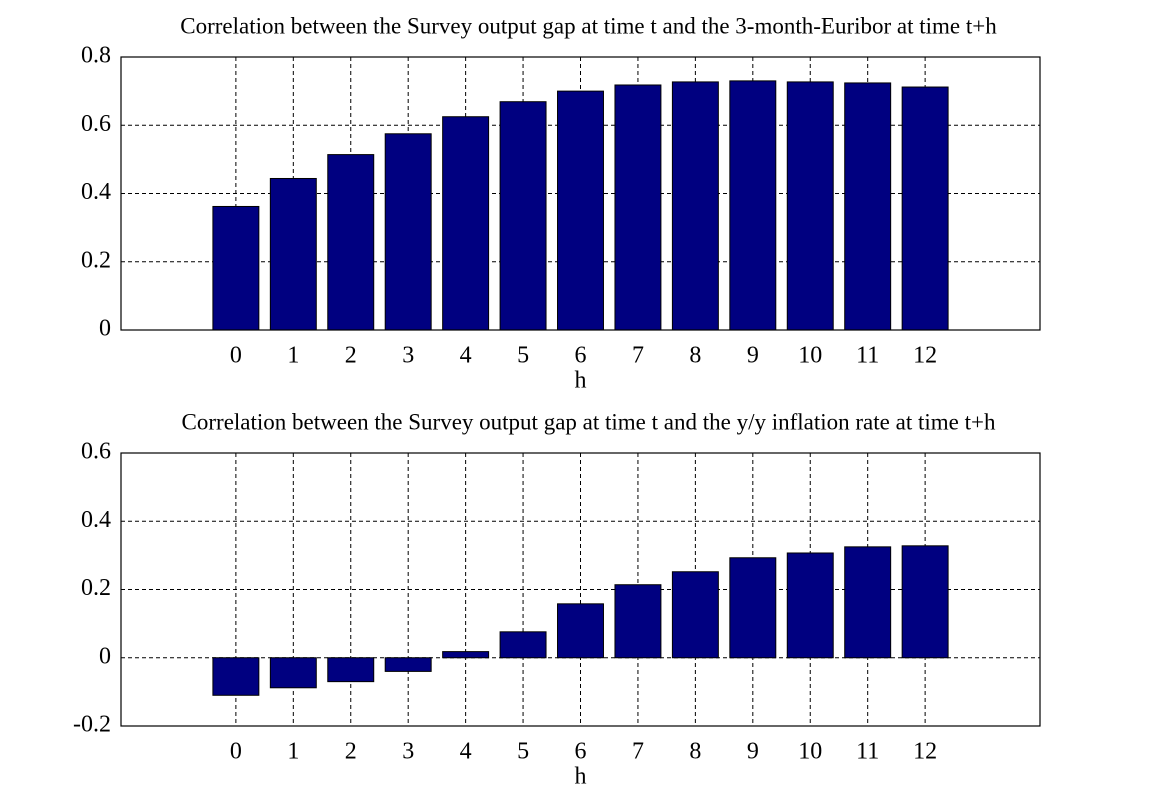 Image resolution: width=1152 pixels, height=796 pixels. I want to click on y-tick-label: 0.8, so click(96, 56).